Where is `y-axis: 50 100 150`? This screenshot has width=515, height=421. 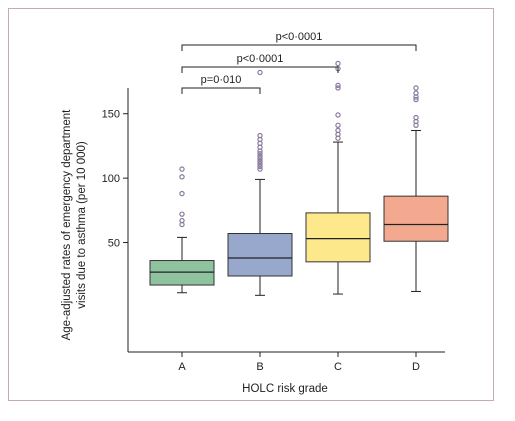
y-axis: 50 100 150 is located at coordinates (115, 220).